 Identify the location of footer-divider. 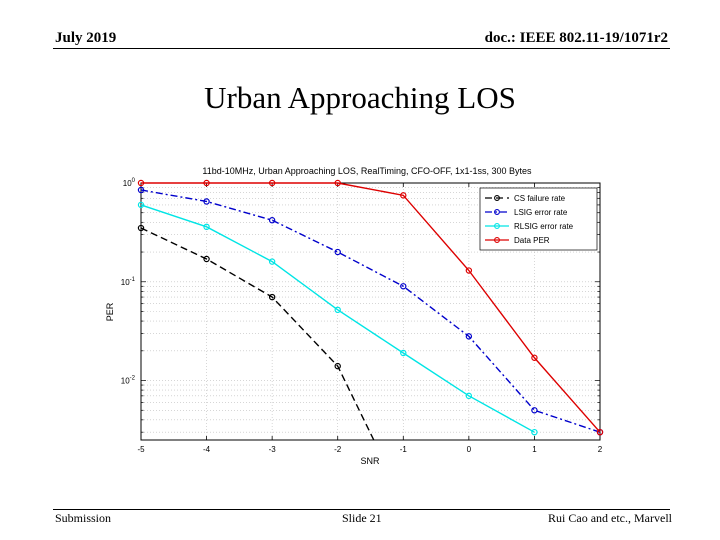
(361, 509).